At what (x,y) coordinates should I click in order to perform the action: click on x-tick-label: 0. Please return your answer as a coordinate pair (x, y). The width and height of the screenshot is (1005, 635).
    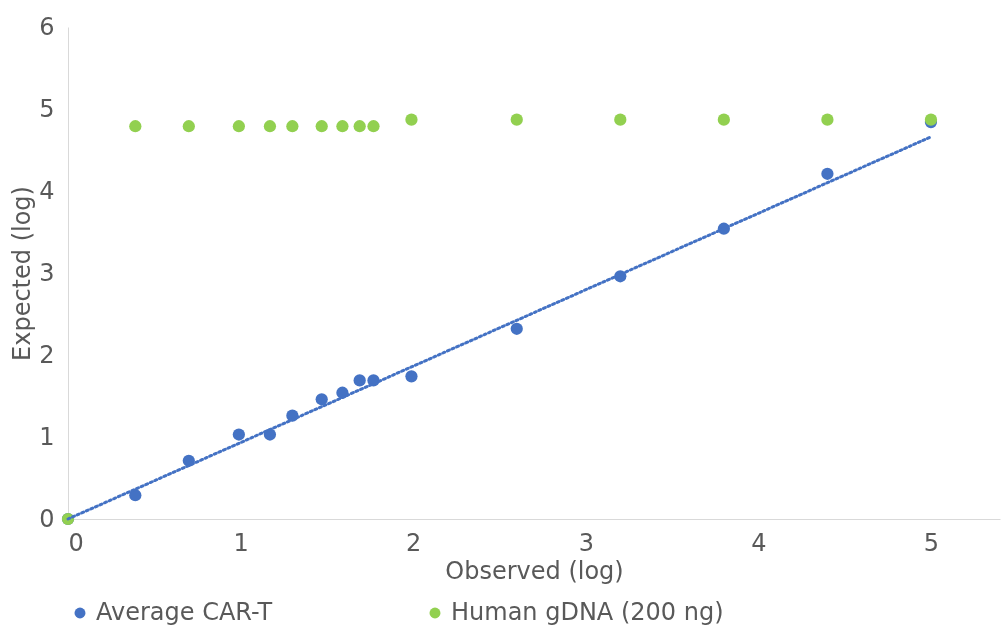
    Looking at the image, I should click on (76, 542).